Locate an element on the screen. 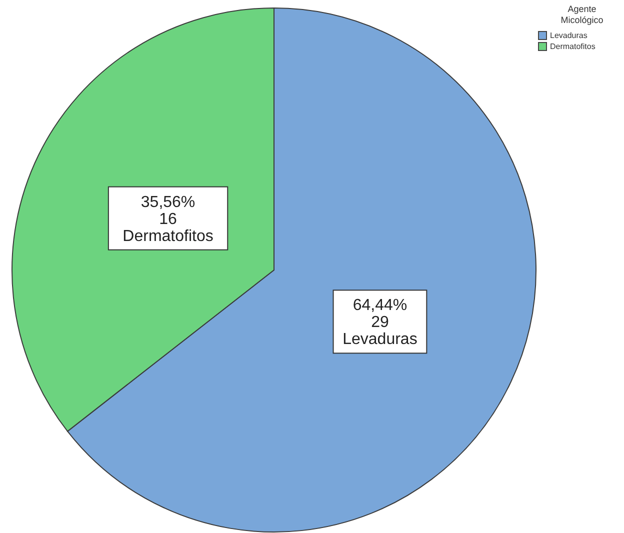 The image size is (624, 533). slice-label: Levaduras is located at coordinates (380, 339).